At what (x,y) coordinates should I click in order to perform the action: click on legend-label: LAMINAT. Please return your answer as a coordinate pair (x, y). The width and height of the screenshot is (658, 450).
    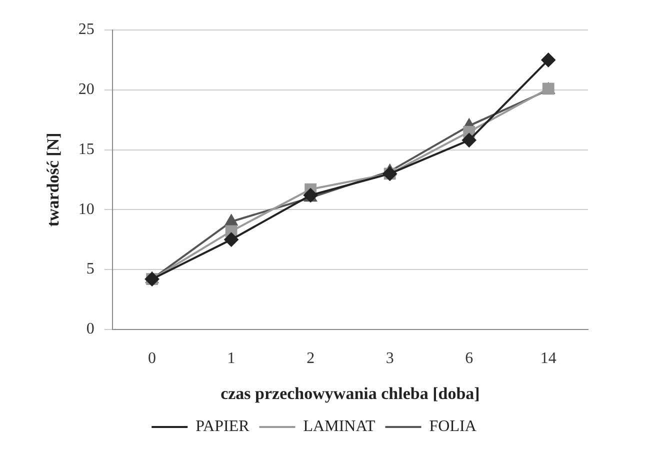
    Looking at the image, I should click on (339, 427).